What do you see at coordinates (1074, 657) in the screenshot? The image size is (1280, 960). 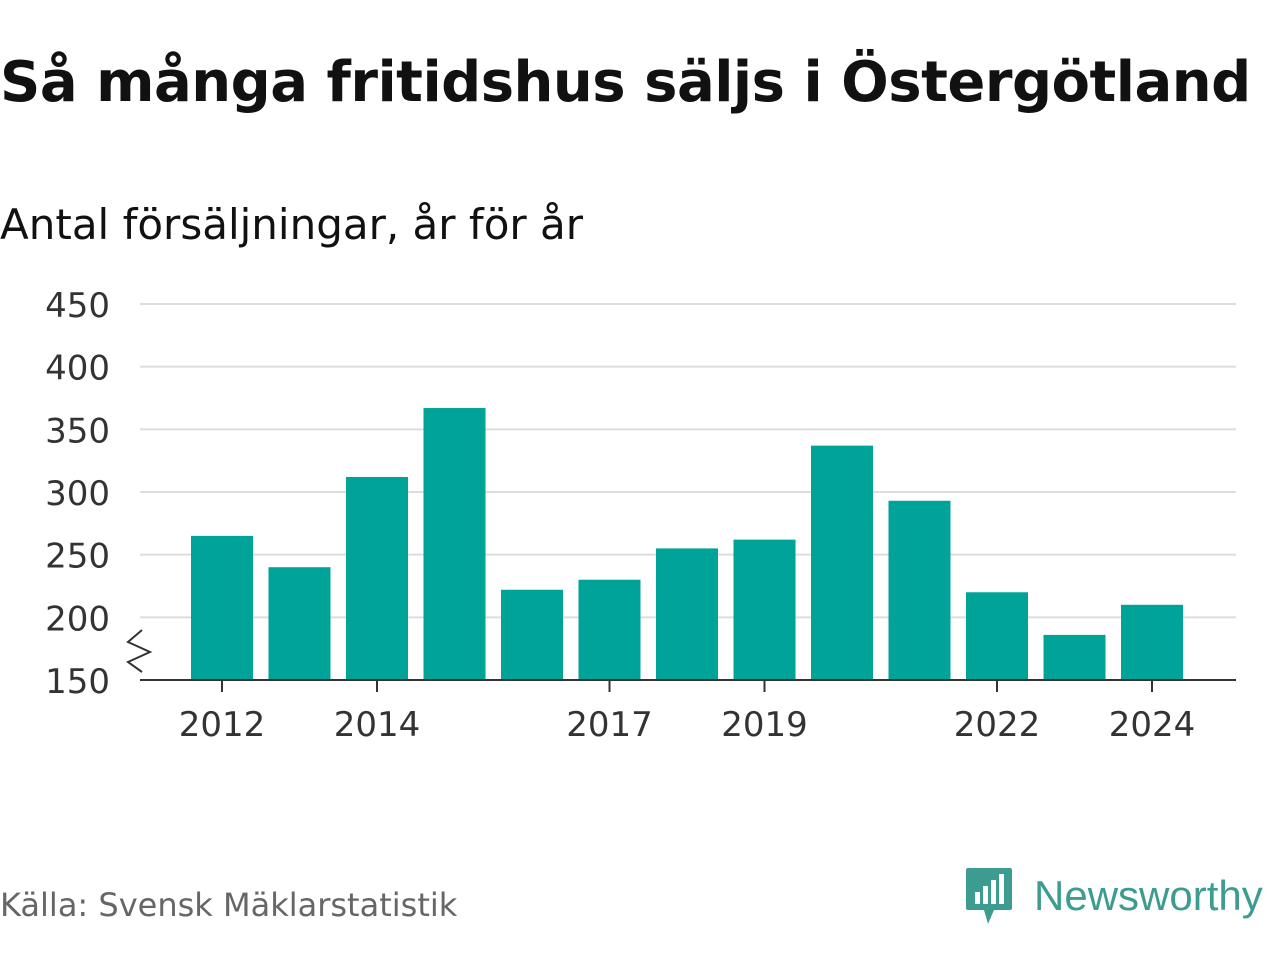 I see `bar-2023` at bounding box center [1074, 657].